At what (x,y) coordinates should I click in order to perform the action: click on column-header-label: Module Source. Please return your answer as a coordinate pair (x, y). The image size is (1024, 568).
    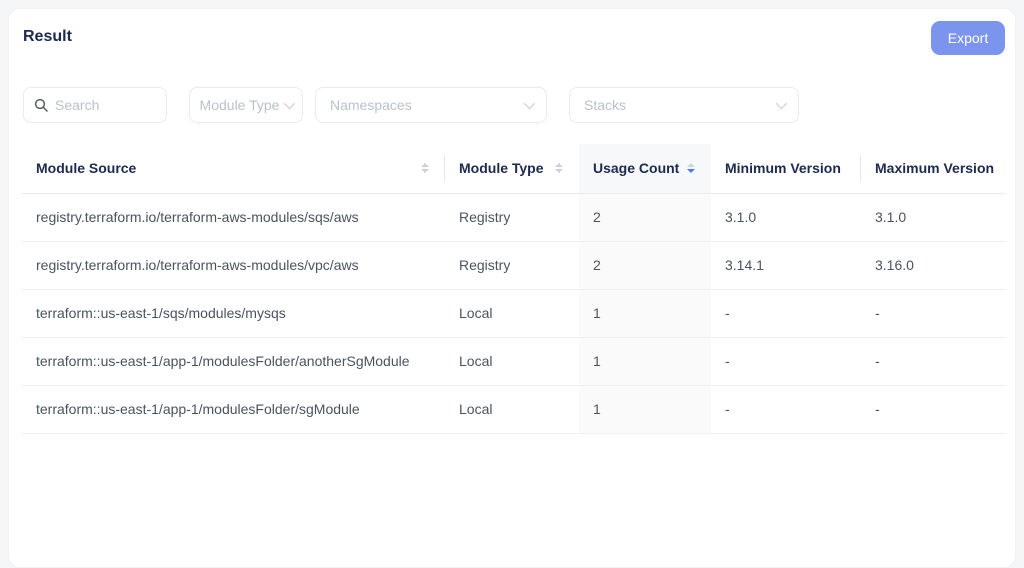
    Looking at the image, I should click on (86, 168).